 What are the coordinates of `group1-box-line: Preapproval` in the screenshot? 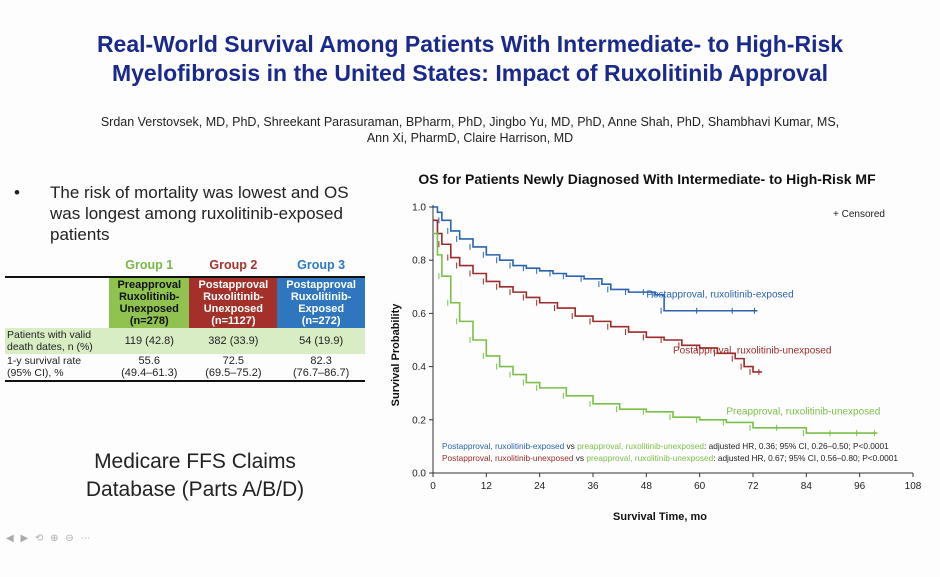 It's located at (149, 285).